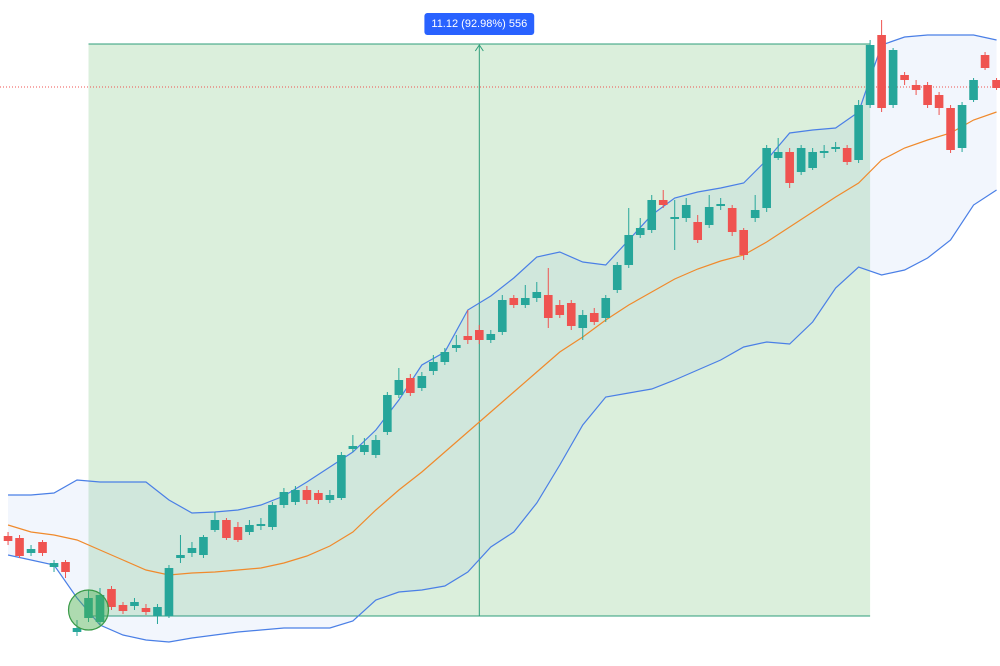 This screenshot has height=666, width=1000. Describe the element at coordinates (479, 48) in the screenshot. I see `measure-arrowhead` at that location.